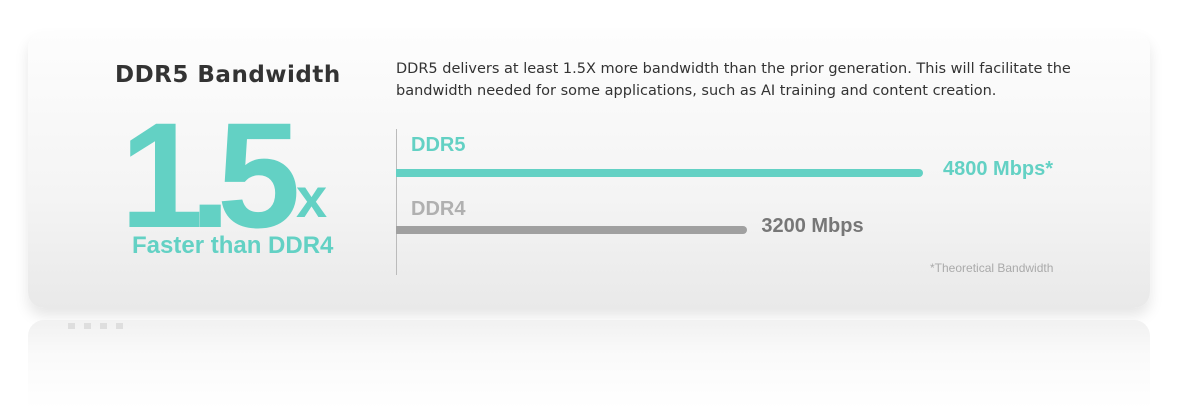  Describe the element at coordinates (210, 175) in the screenshot. I see `highlight-value: 1.5` at that location.